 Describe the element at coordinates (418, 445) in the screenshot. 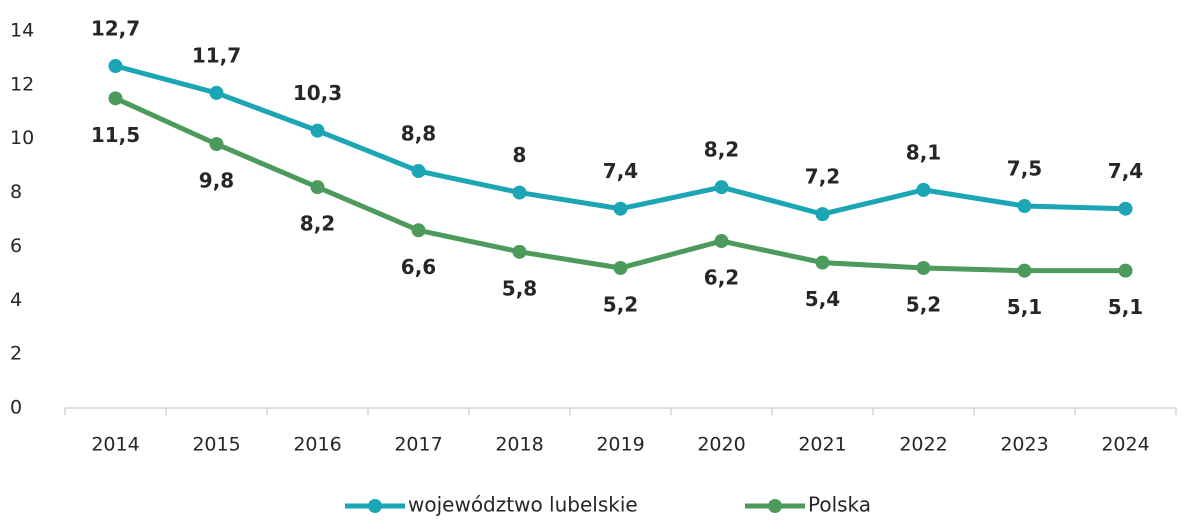

I see `x-tick-label: 2017` at that location.